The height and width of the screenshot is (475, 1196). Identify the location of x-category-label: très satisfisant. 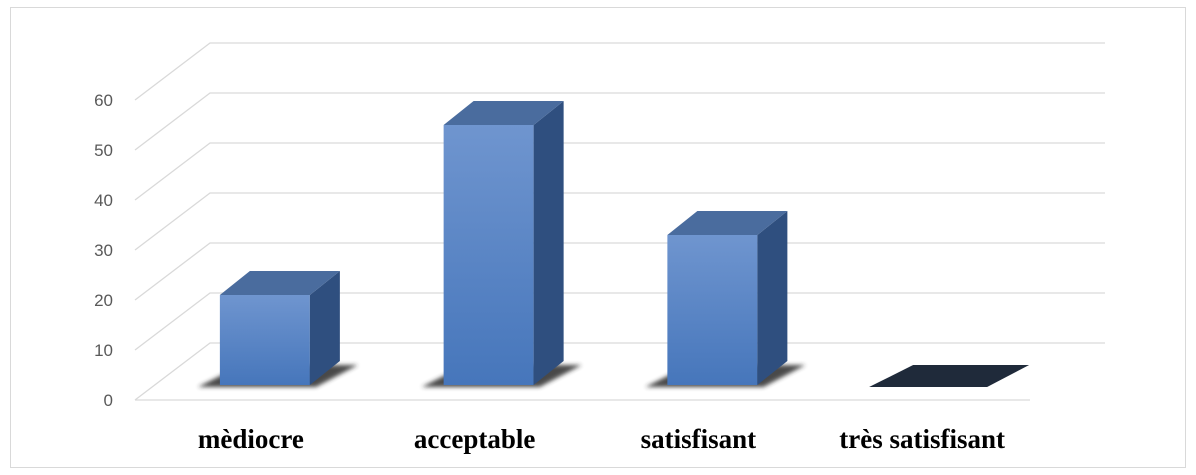
(922, 439).